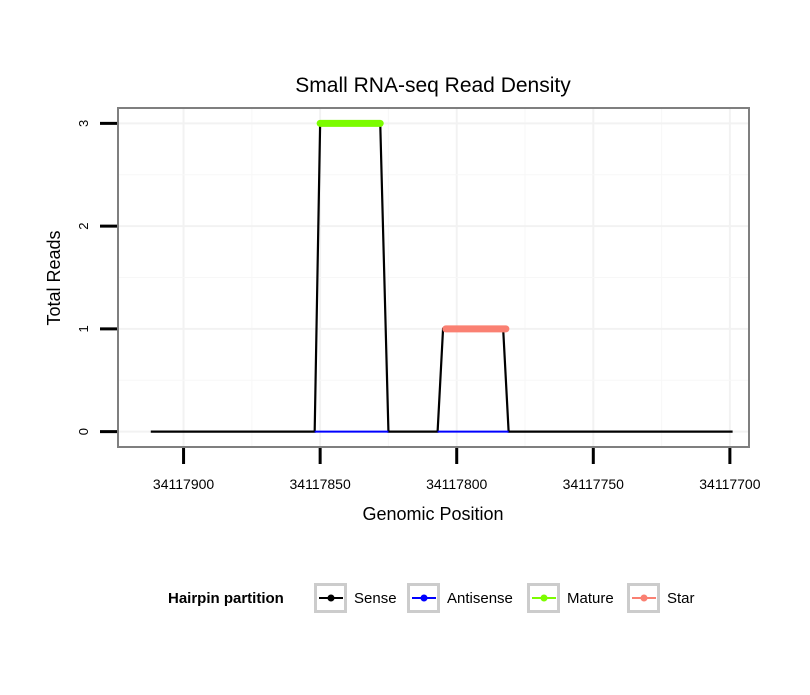  I want to click on legend-item-sense: Sense, so click(355, 598).